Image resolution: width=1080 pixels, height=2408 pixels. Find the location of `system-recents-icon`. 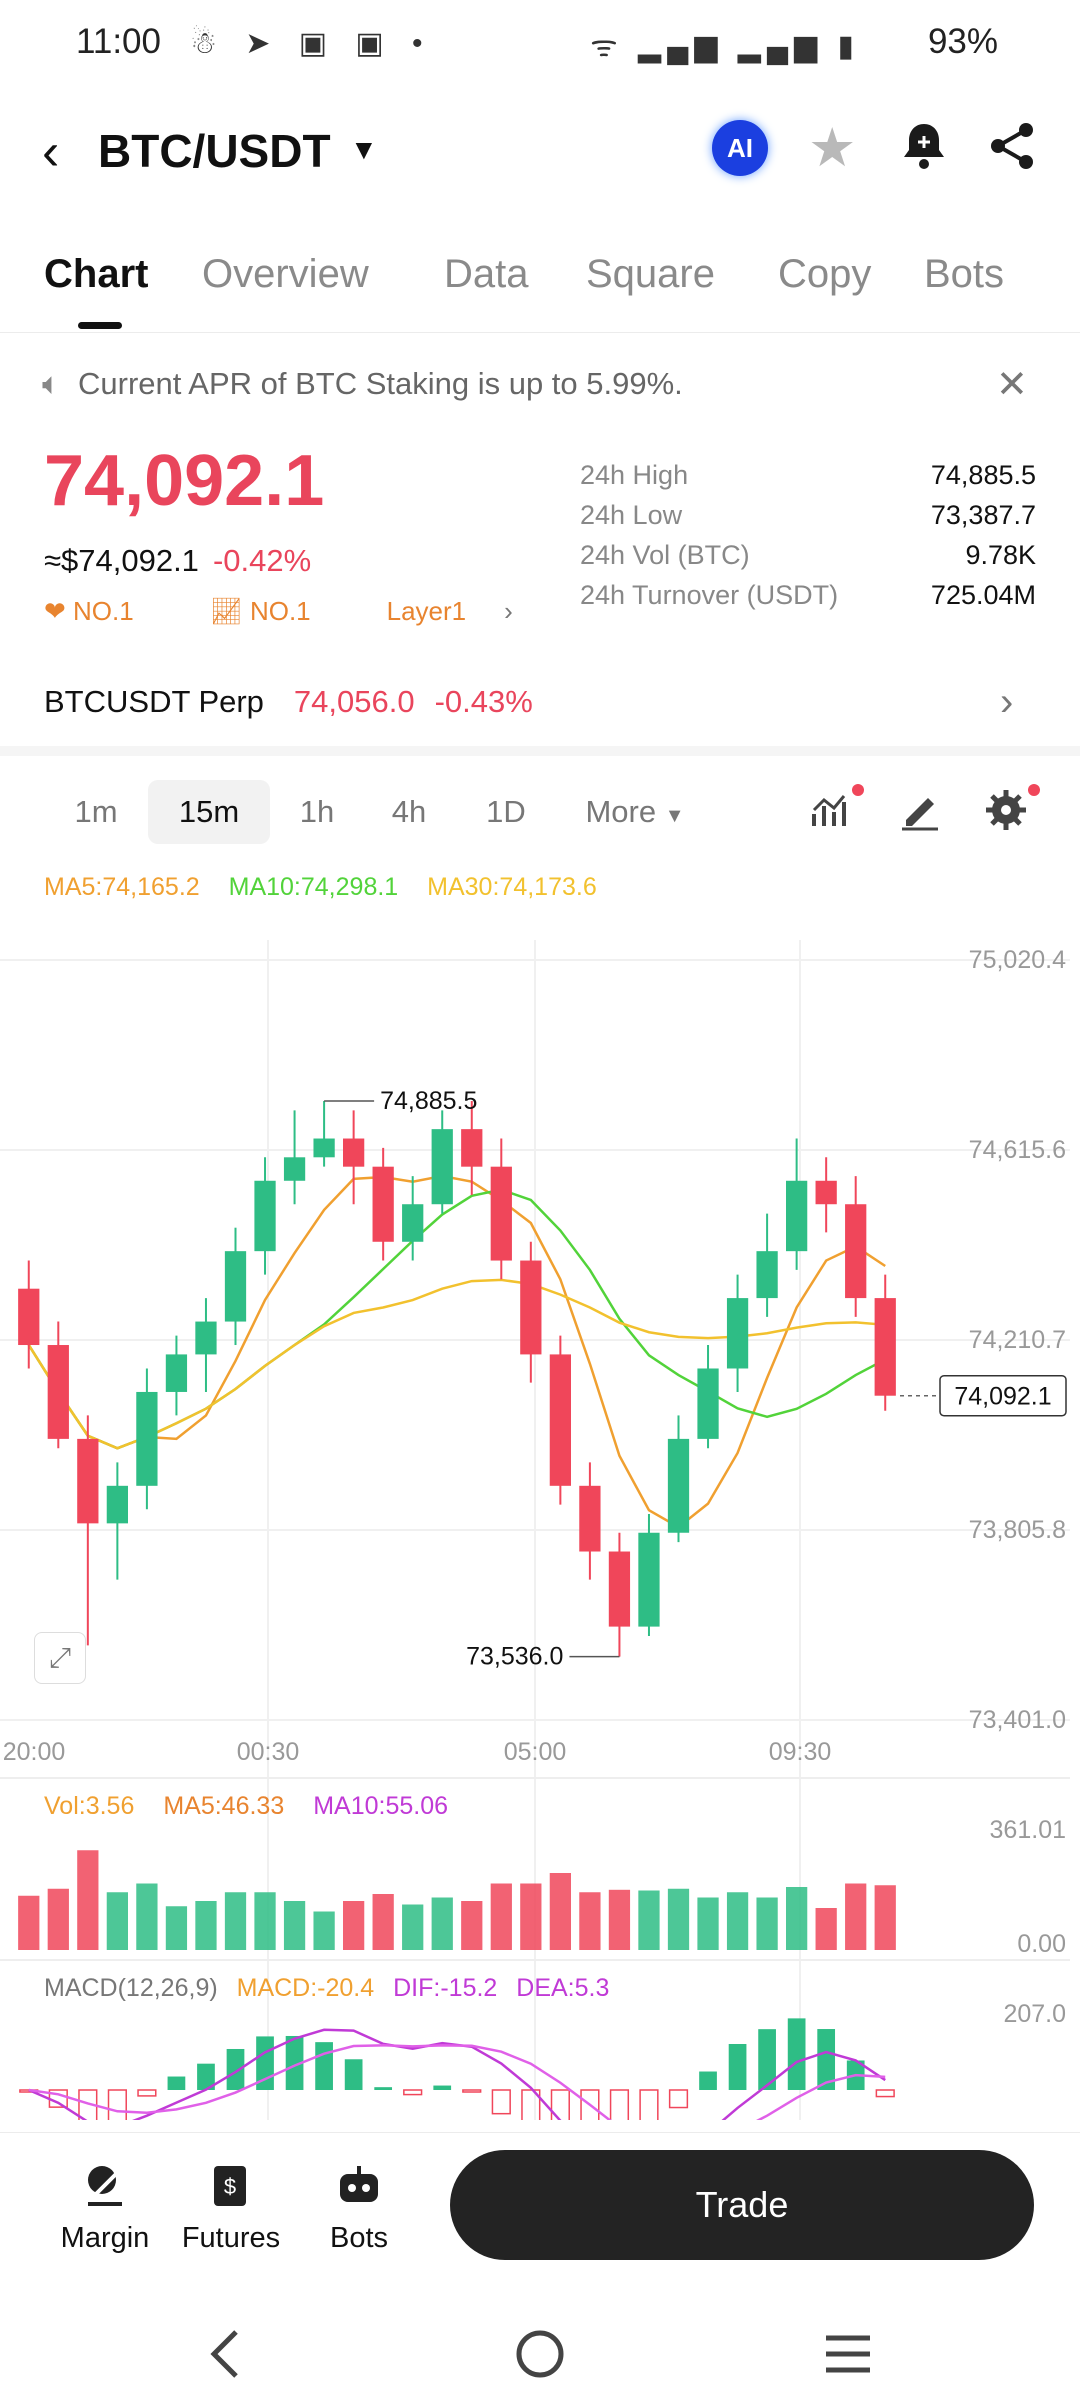

system-recents-icon is located at coordinates (848, 2354).